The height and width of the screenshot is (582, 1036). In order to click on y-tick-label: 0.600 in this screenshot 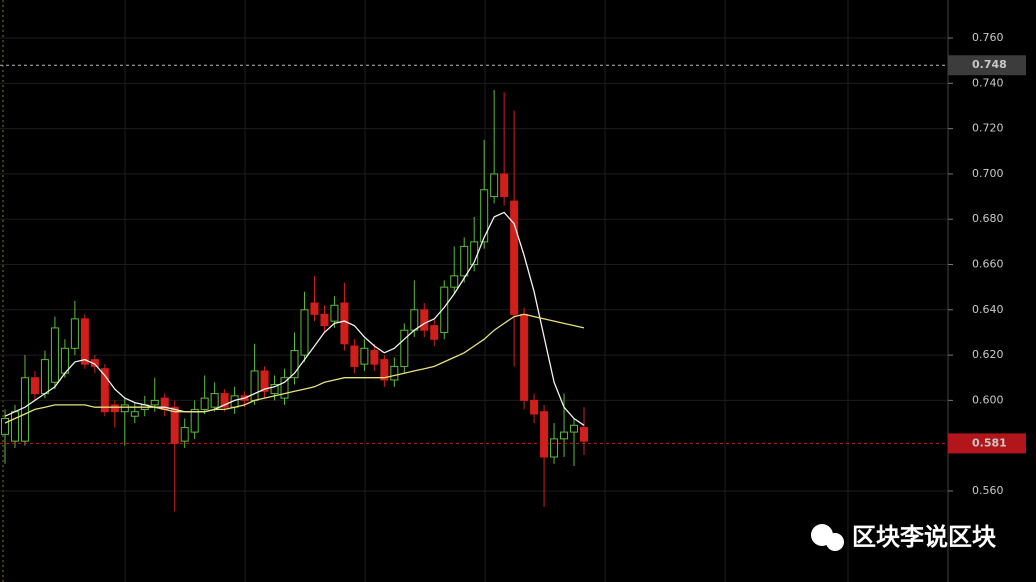, I will do `click(988, 399)`.